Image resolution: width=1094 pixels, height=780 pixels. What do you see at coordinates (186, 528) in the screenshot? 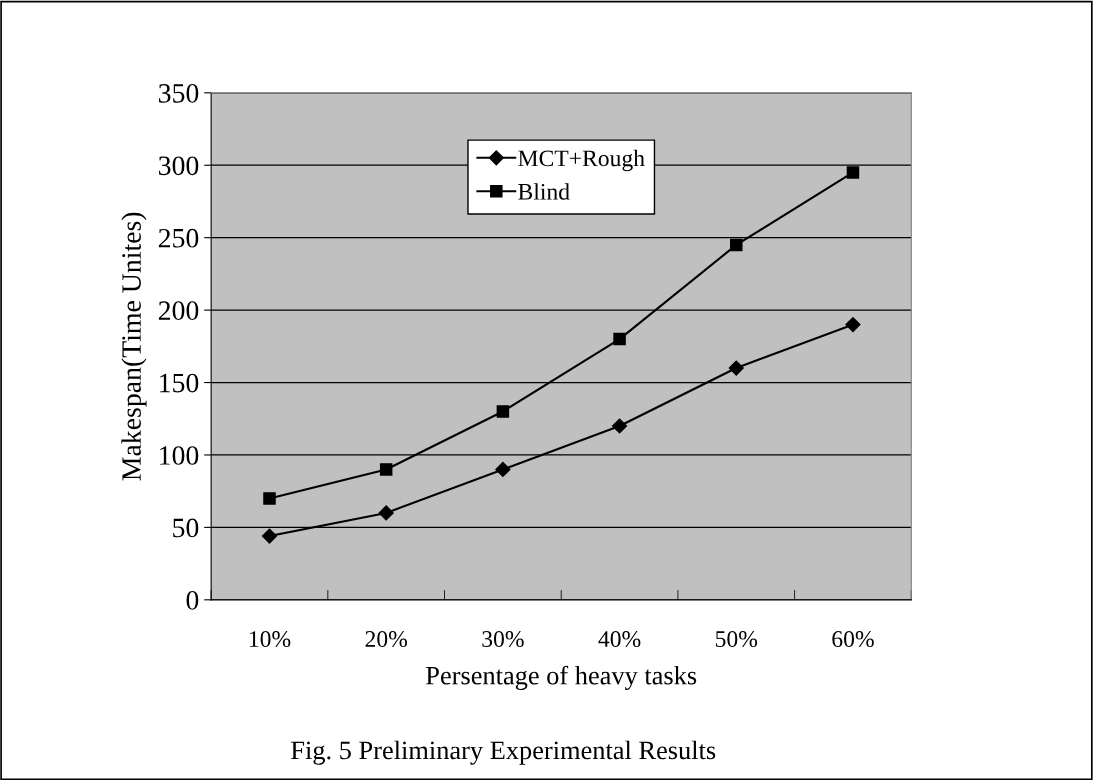
I see `y-tick-label: 50` at bounding box center [186, 528].